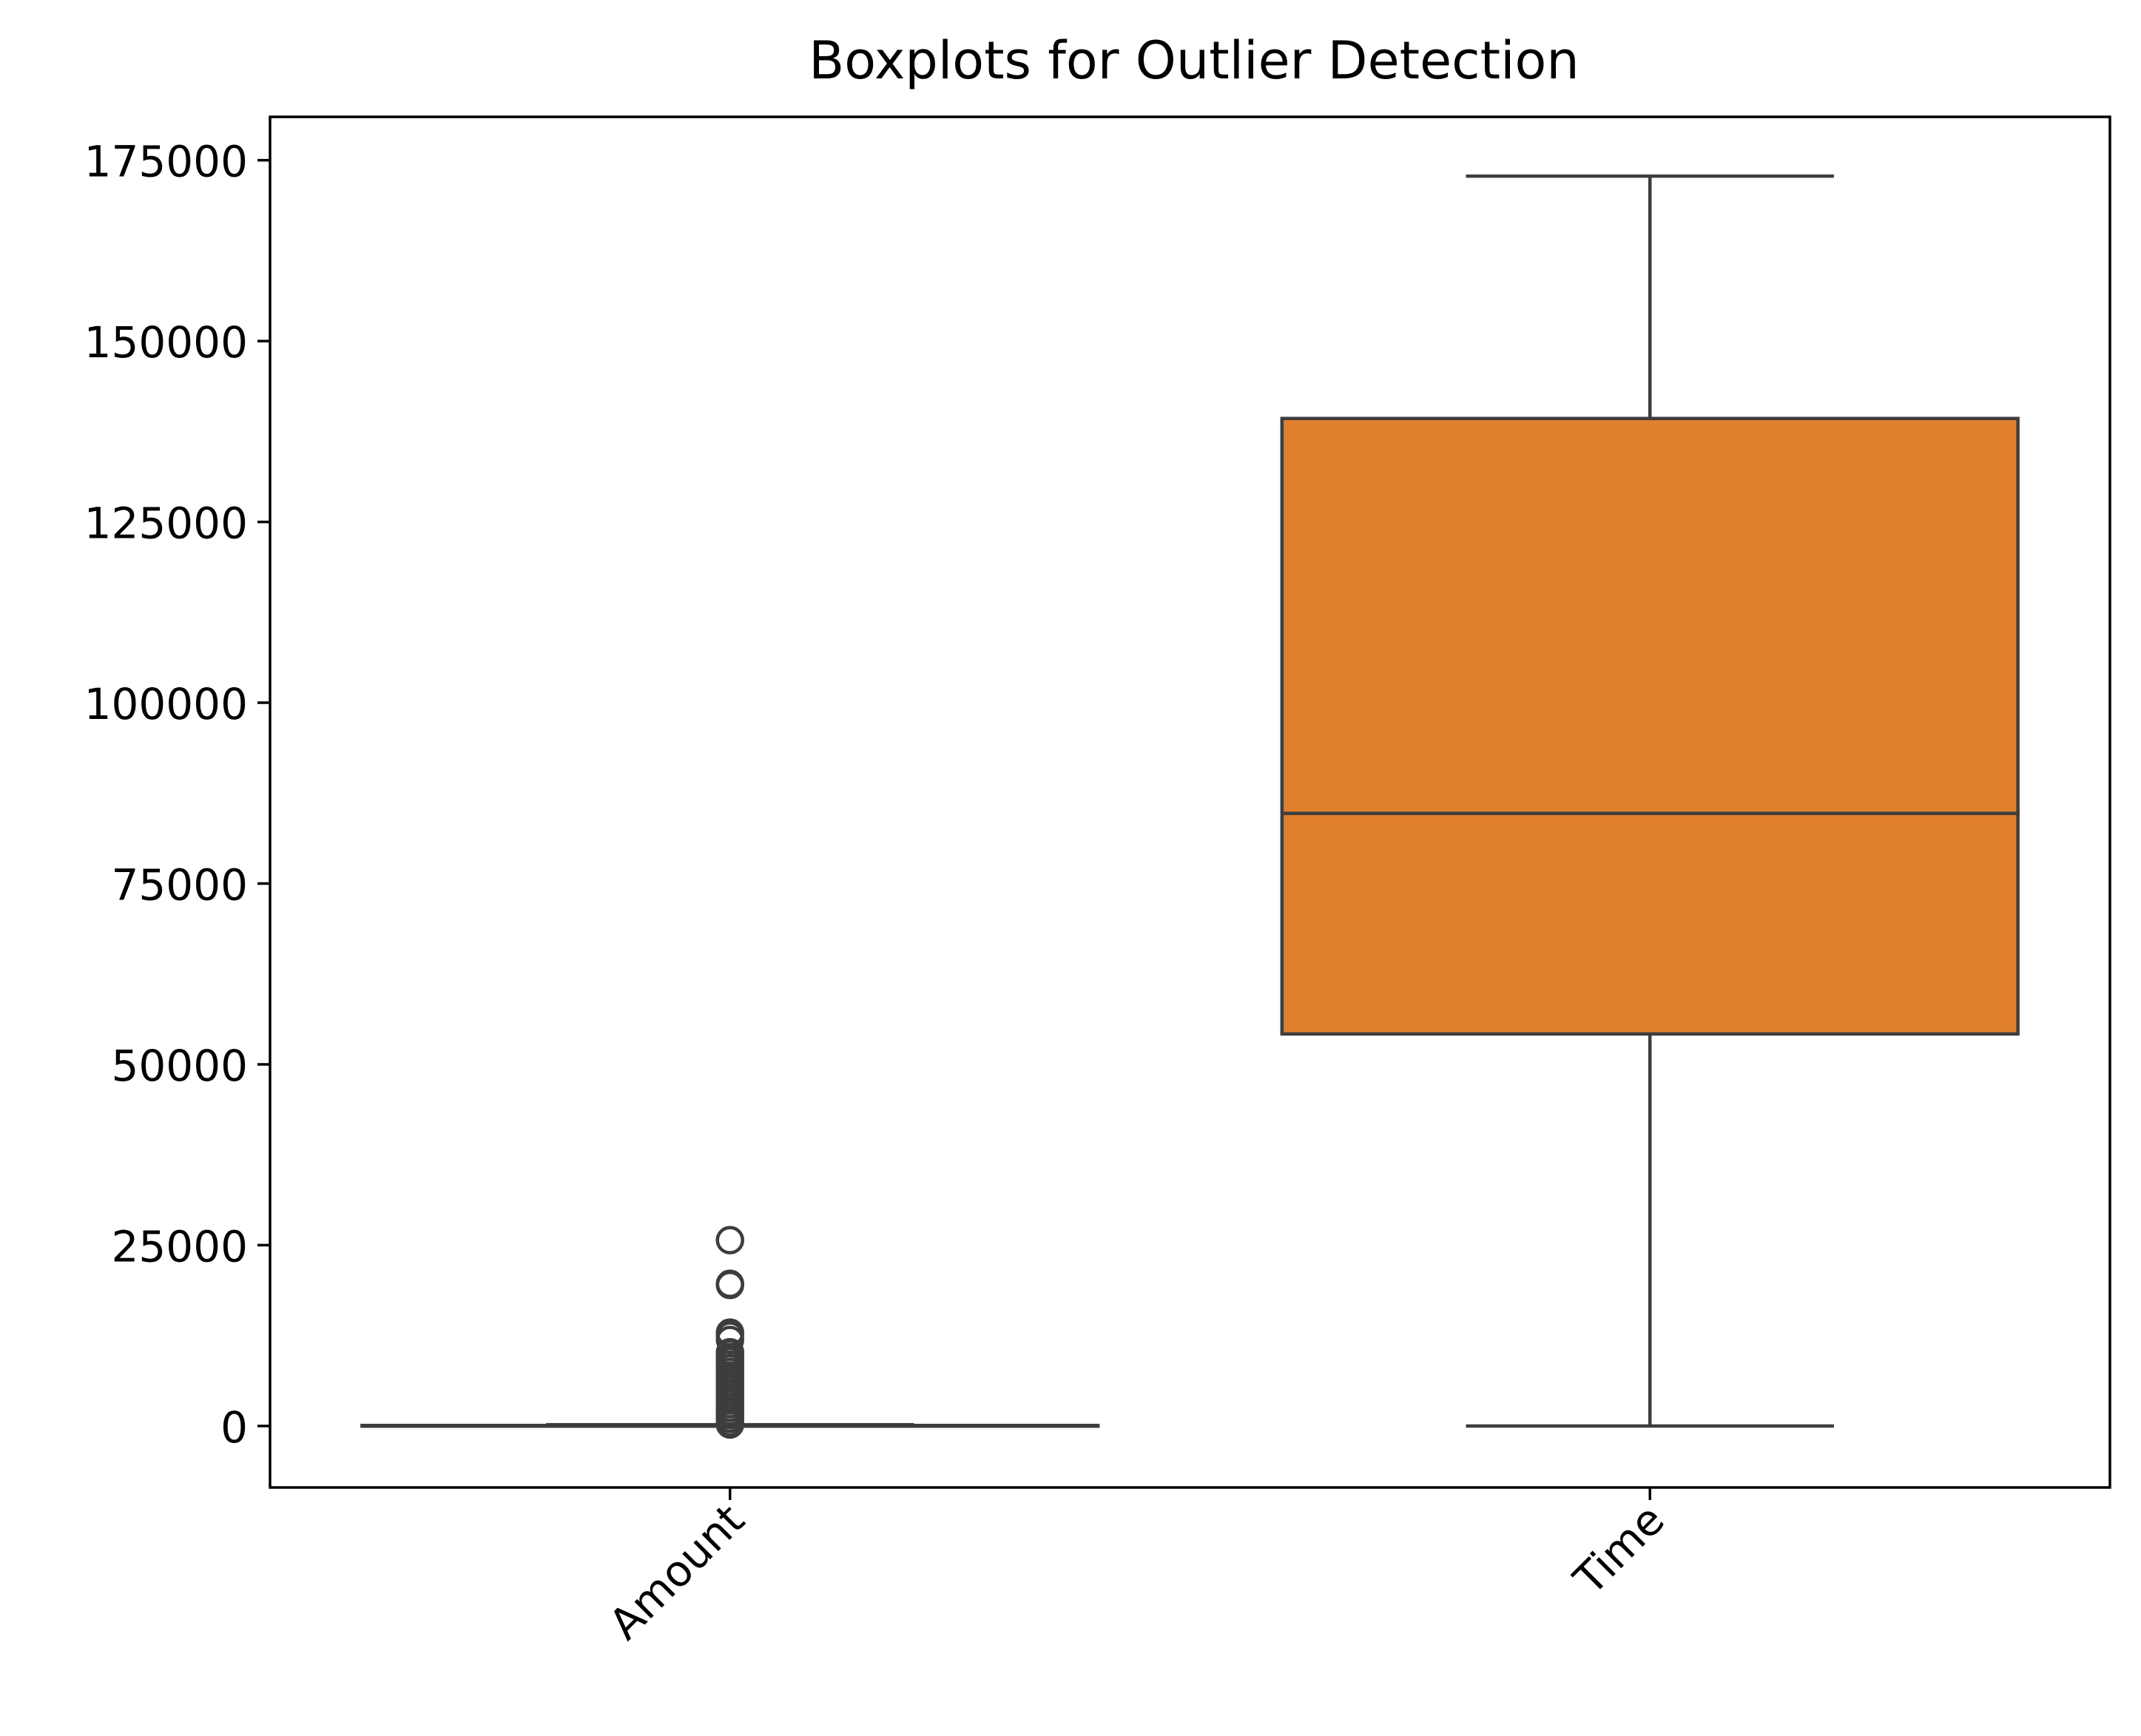 This screenshot has width=2141, height=1736. Describe the element at coordinates (166, 342) in the screenshot. I see `y-tick-label: 150000` at that location.